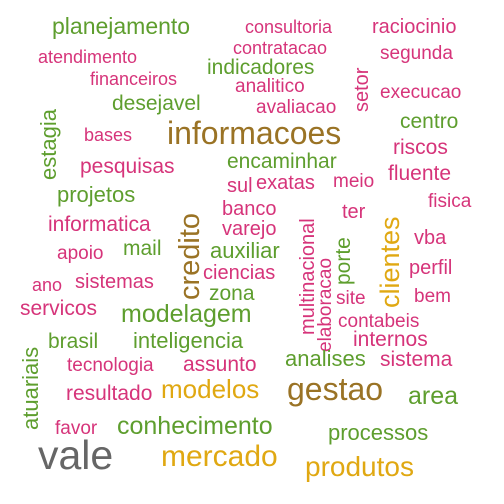  Describe the element at coordinates (416, 53) in the screenshot. I see `word-segunda: segunda` at that location.